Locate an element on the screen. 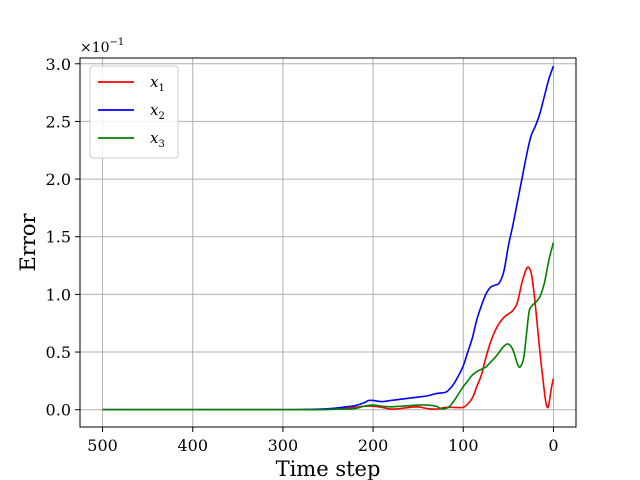 The image size is (640, 480). y-scale-exponent: −1 is located at coordinates (117, 42).